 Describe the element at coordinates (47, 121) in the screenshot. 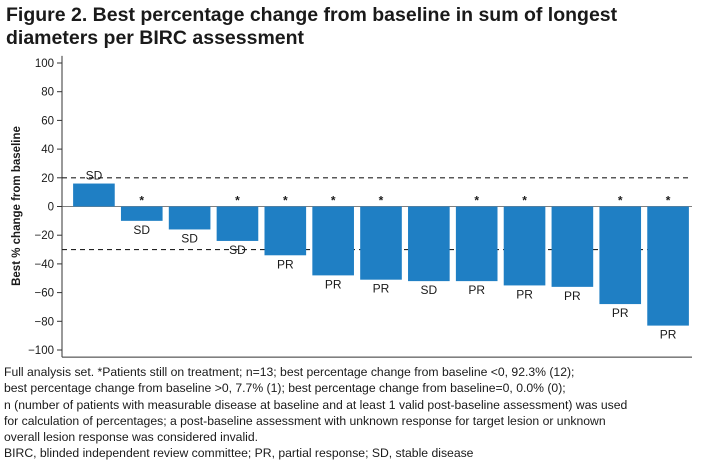

I see `y-tick-label: 60` at that location.